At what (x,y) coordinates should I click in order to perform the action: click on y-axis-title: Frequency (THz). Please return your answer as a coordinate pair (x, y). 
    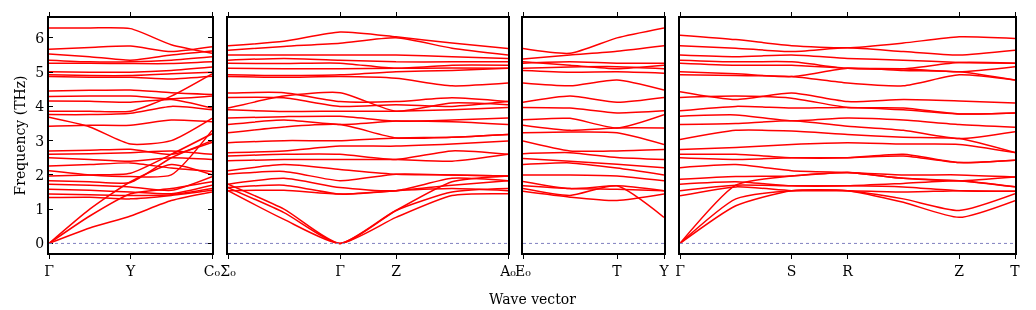
    Looking at the image, I should click on (20, 135).